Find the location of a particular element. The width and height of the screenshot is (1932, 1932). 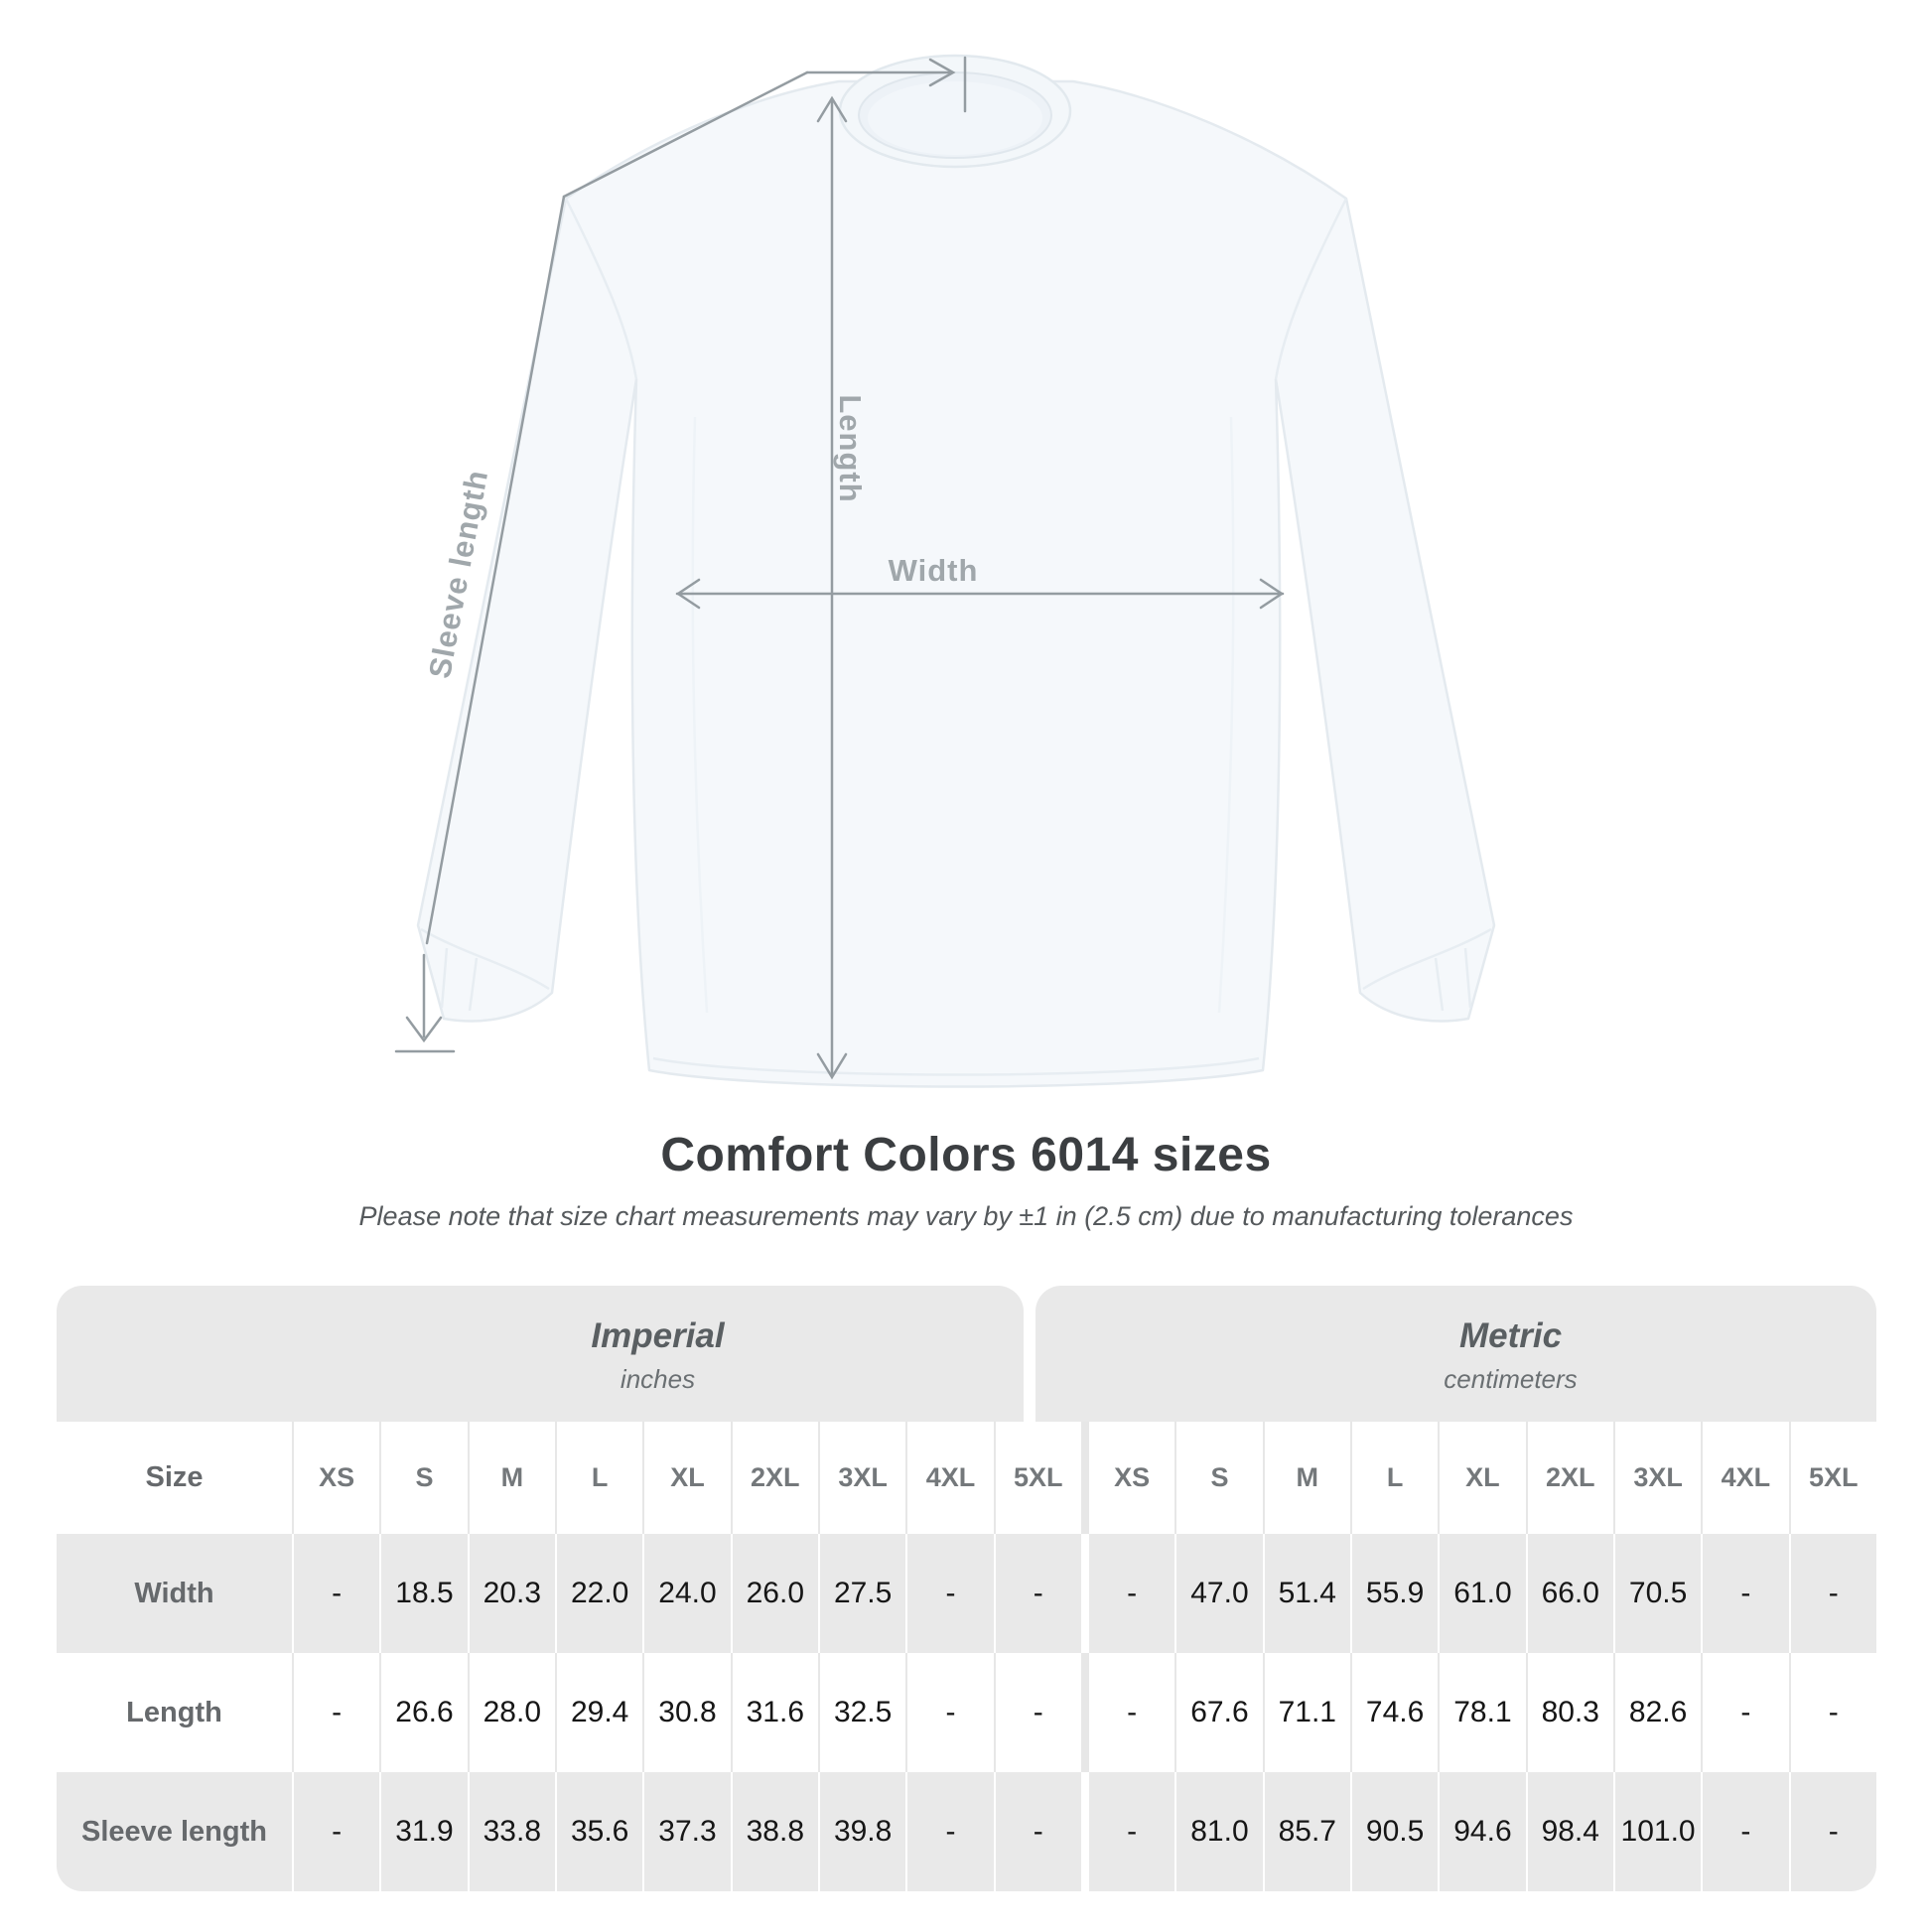

cell-sleeve-length-metric-3xl: 101.0 is located at coordinates (1656, 1831).